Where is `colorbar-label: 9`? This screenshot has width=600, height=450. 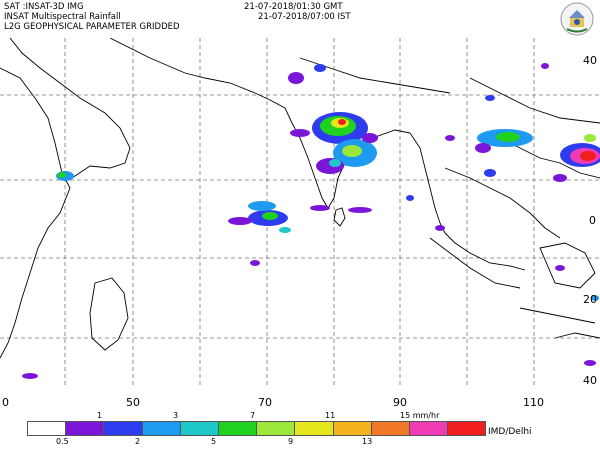
colorbar-label: 9 is located at coordinates (291, 441).